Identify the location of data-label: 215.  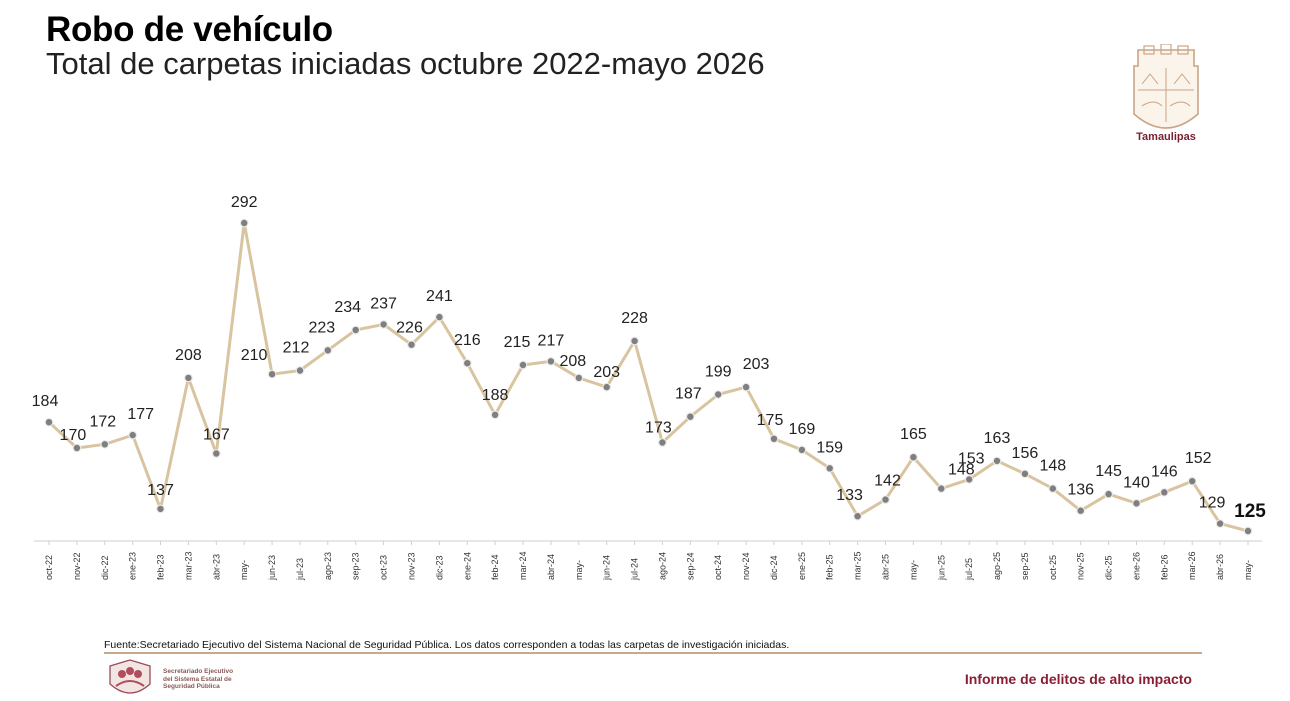
(517, 342).